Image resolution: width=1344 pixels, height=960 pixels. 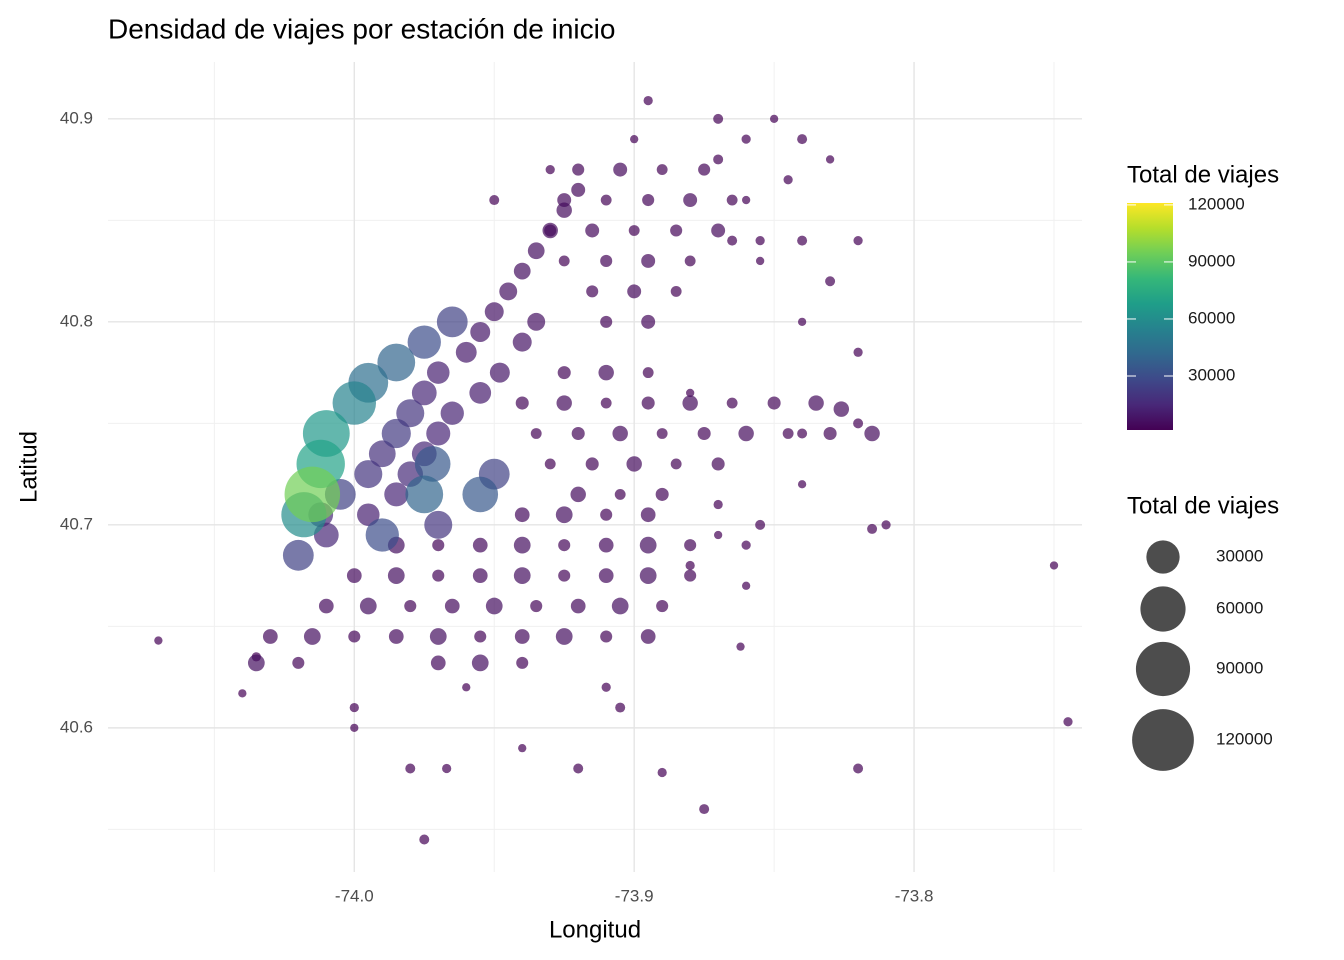 I want to click on colorbar-label: 60000, so click(x=1211, y=317).